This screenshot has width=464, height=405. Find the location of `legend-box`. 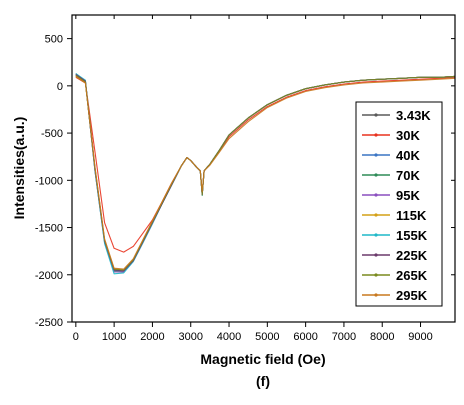

legend-box is located at coordinates (399, 204).